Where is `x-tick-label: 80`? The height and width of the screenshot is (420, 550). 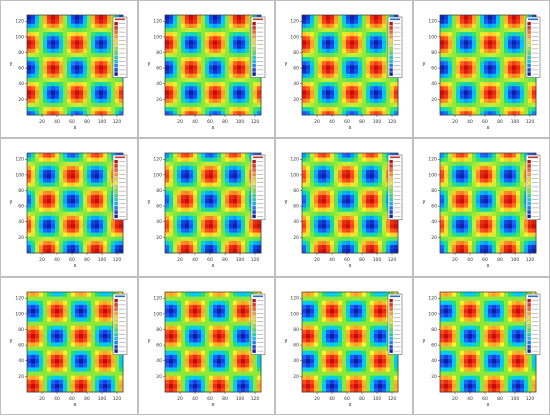
x-tick-label: 80 is located at coordinates (225, 122).